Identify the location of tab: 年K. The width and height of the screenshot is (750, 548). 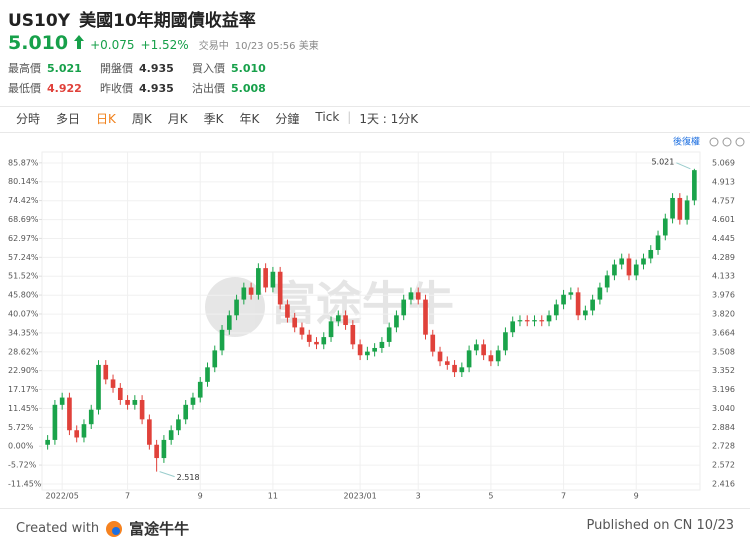
(249, 119).